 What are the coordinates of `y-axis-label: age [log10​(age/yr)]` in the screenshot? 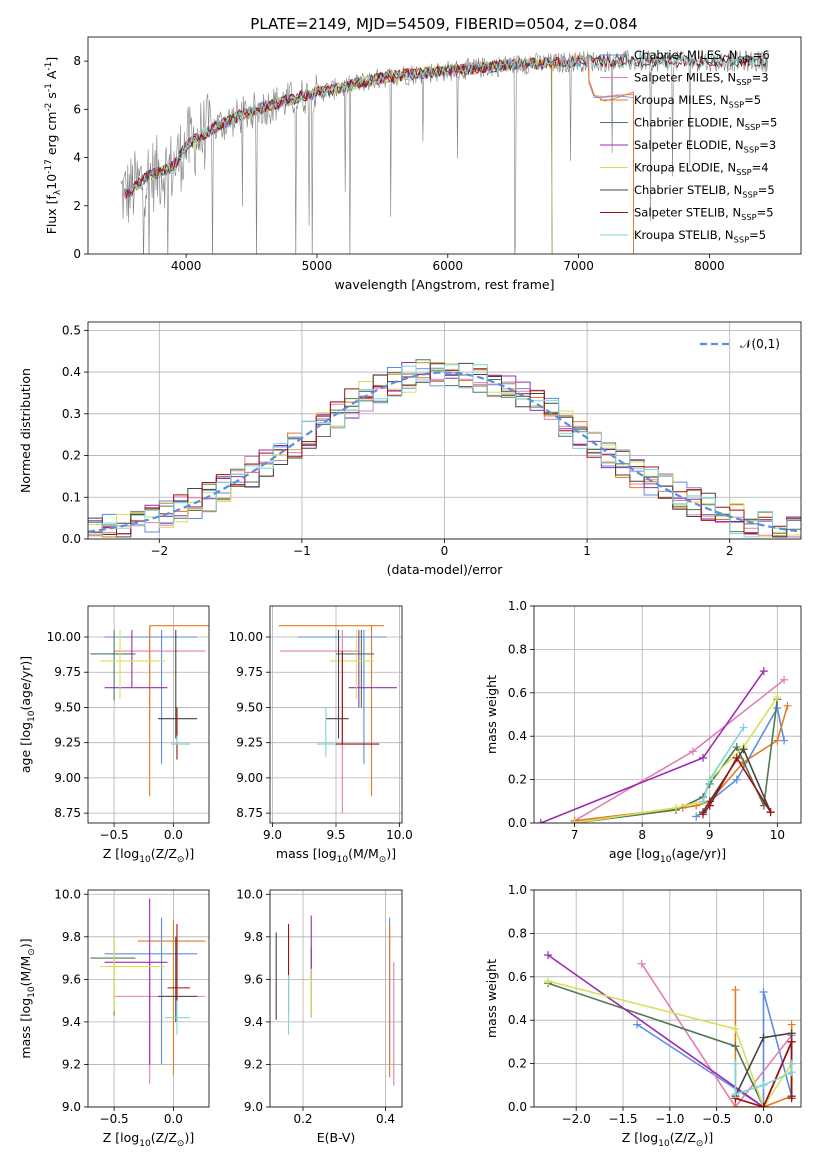 It's located at (27, 714).